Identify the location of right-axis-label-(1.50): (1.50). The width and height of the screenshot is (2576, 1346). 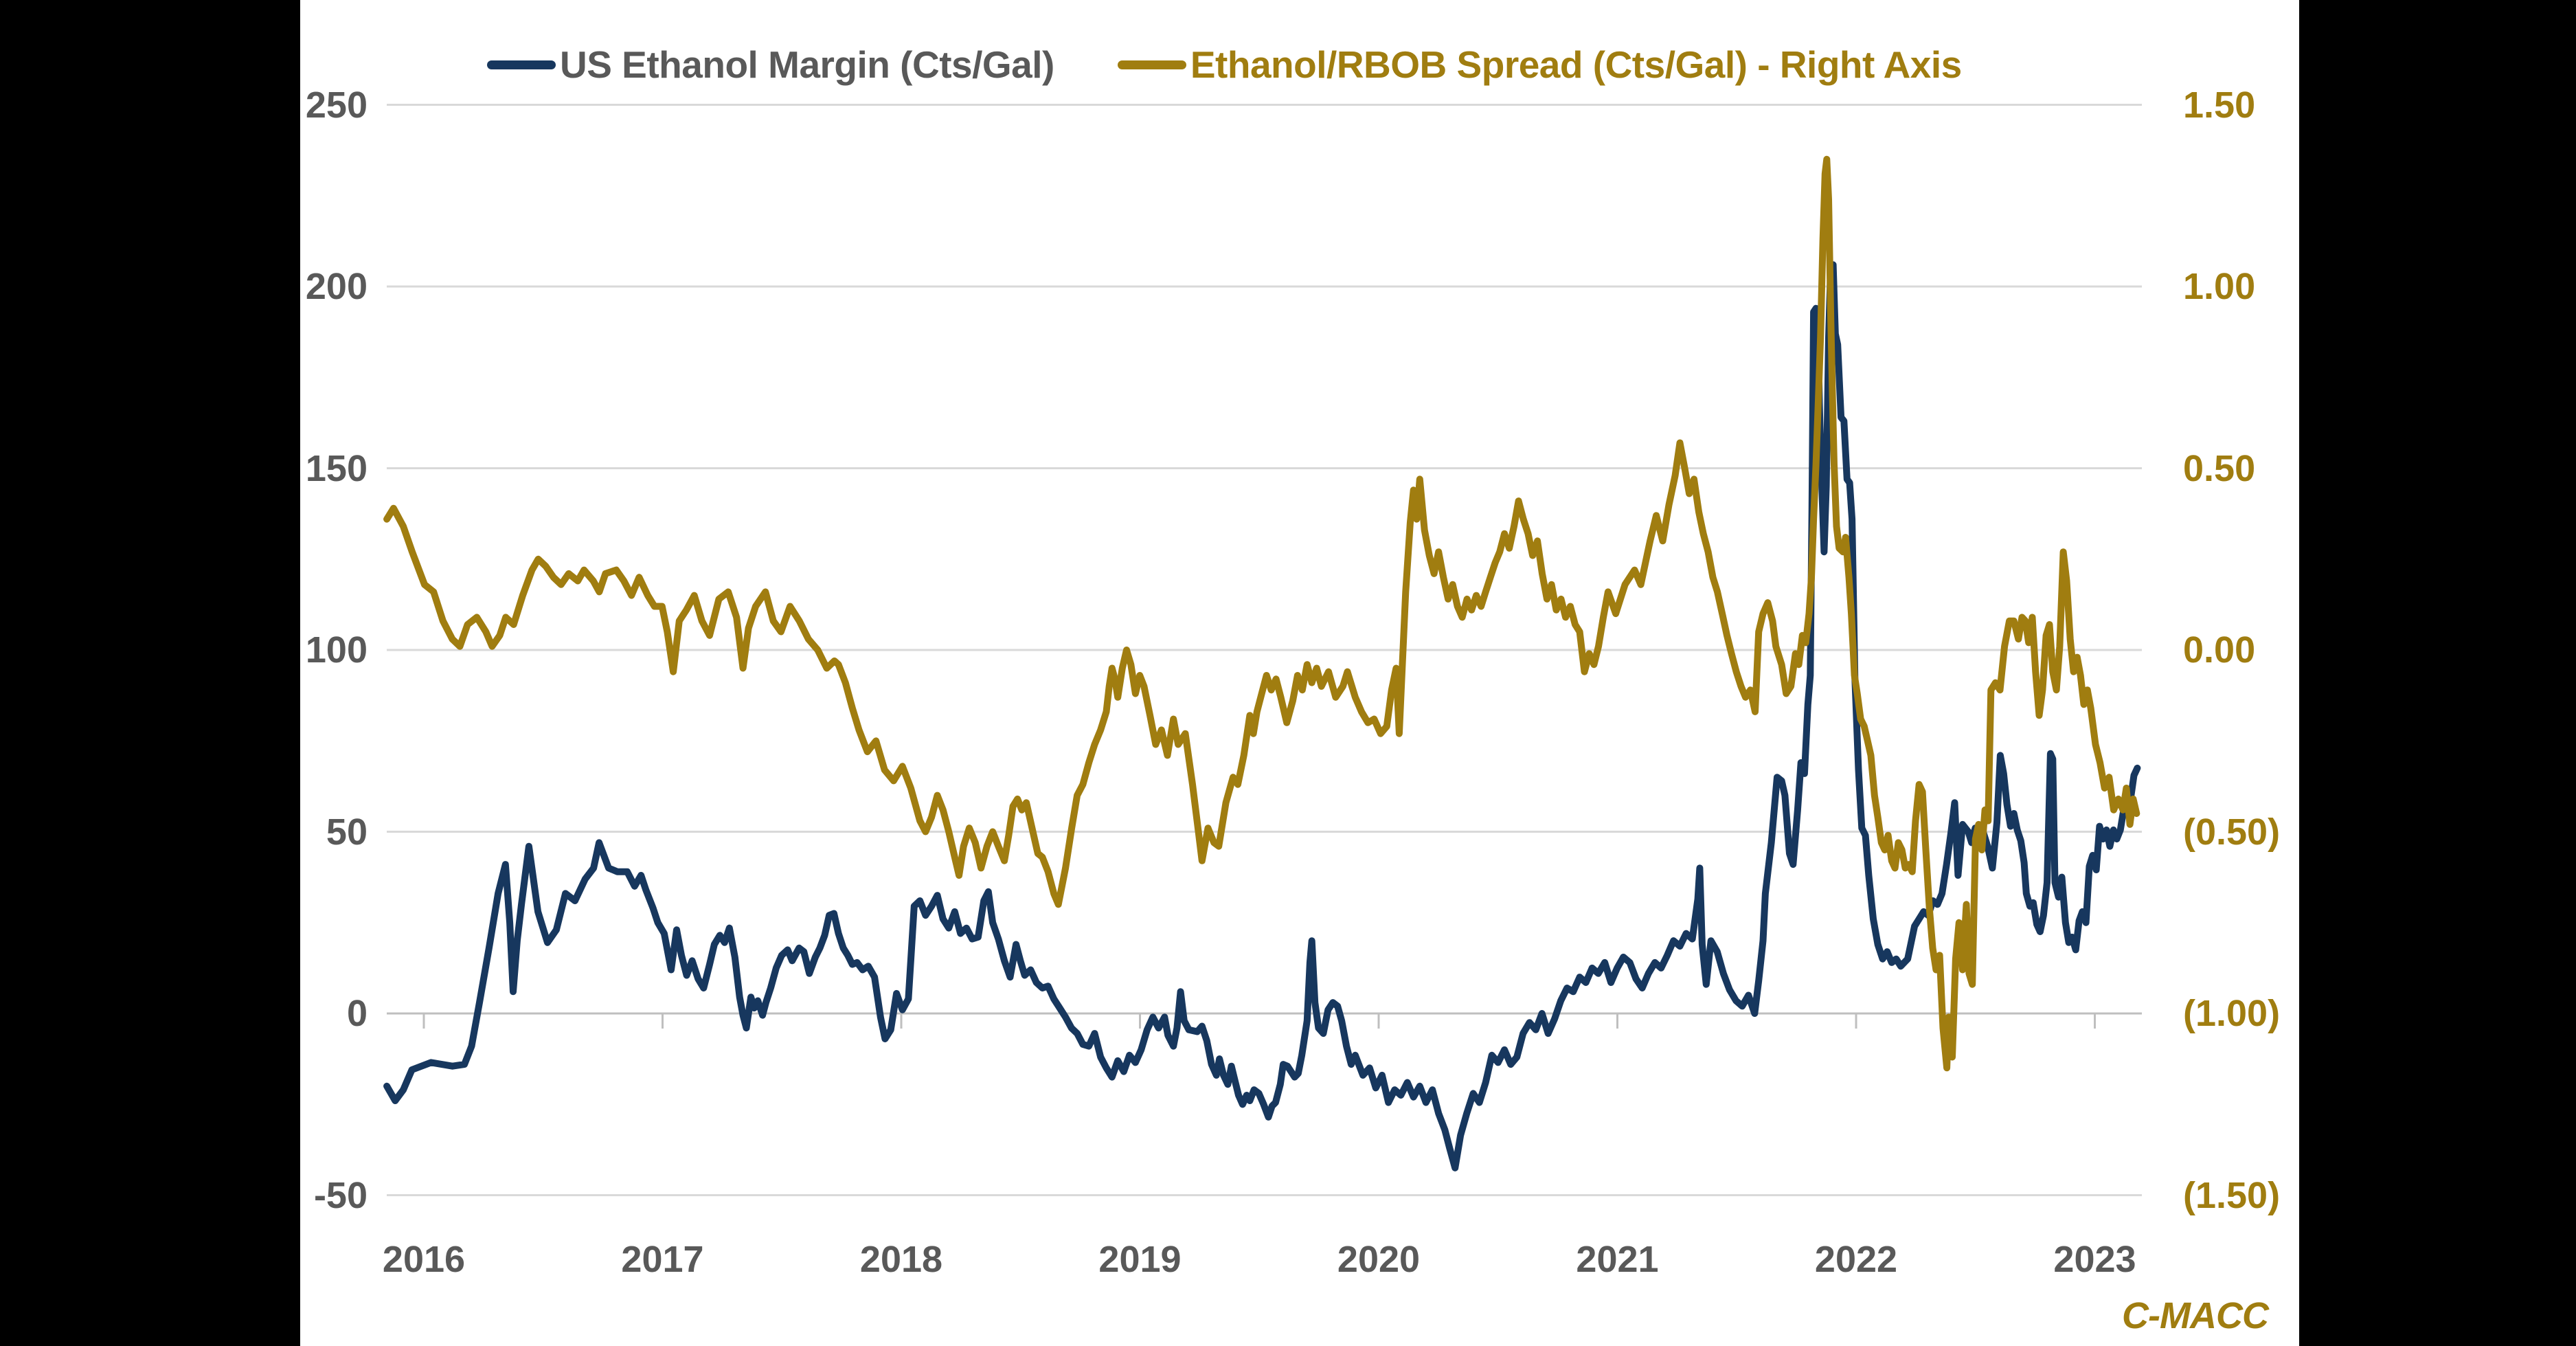
(2232, 1195).